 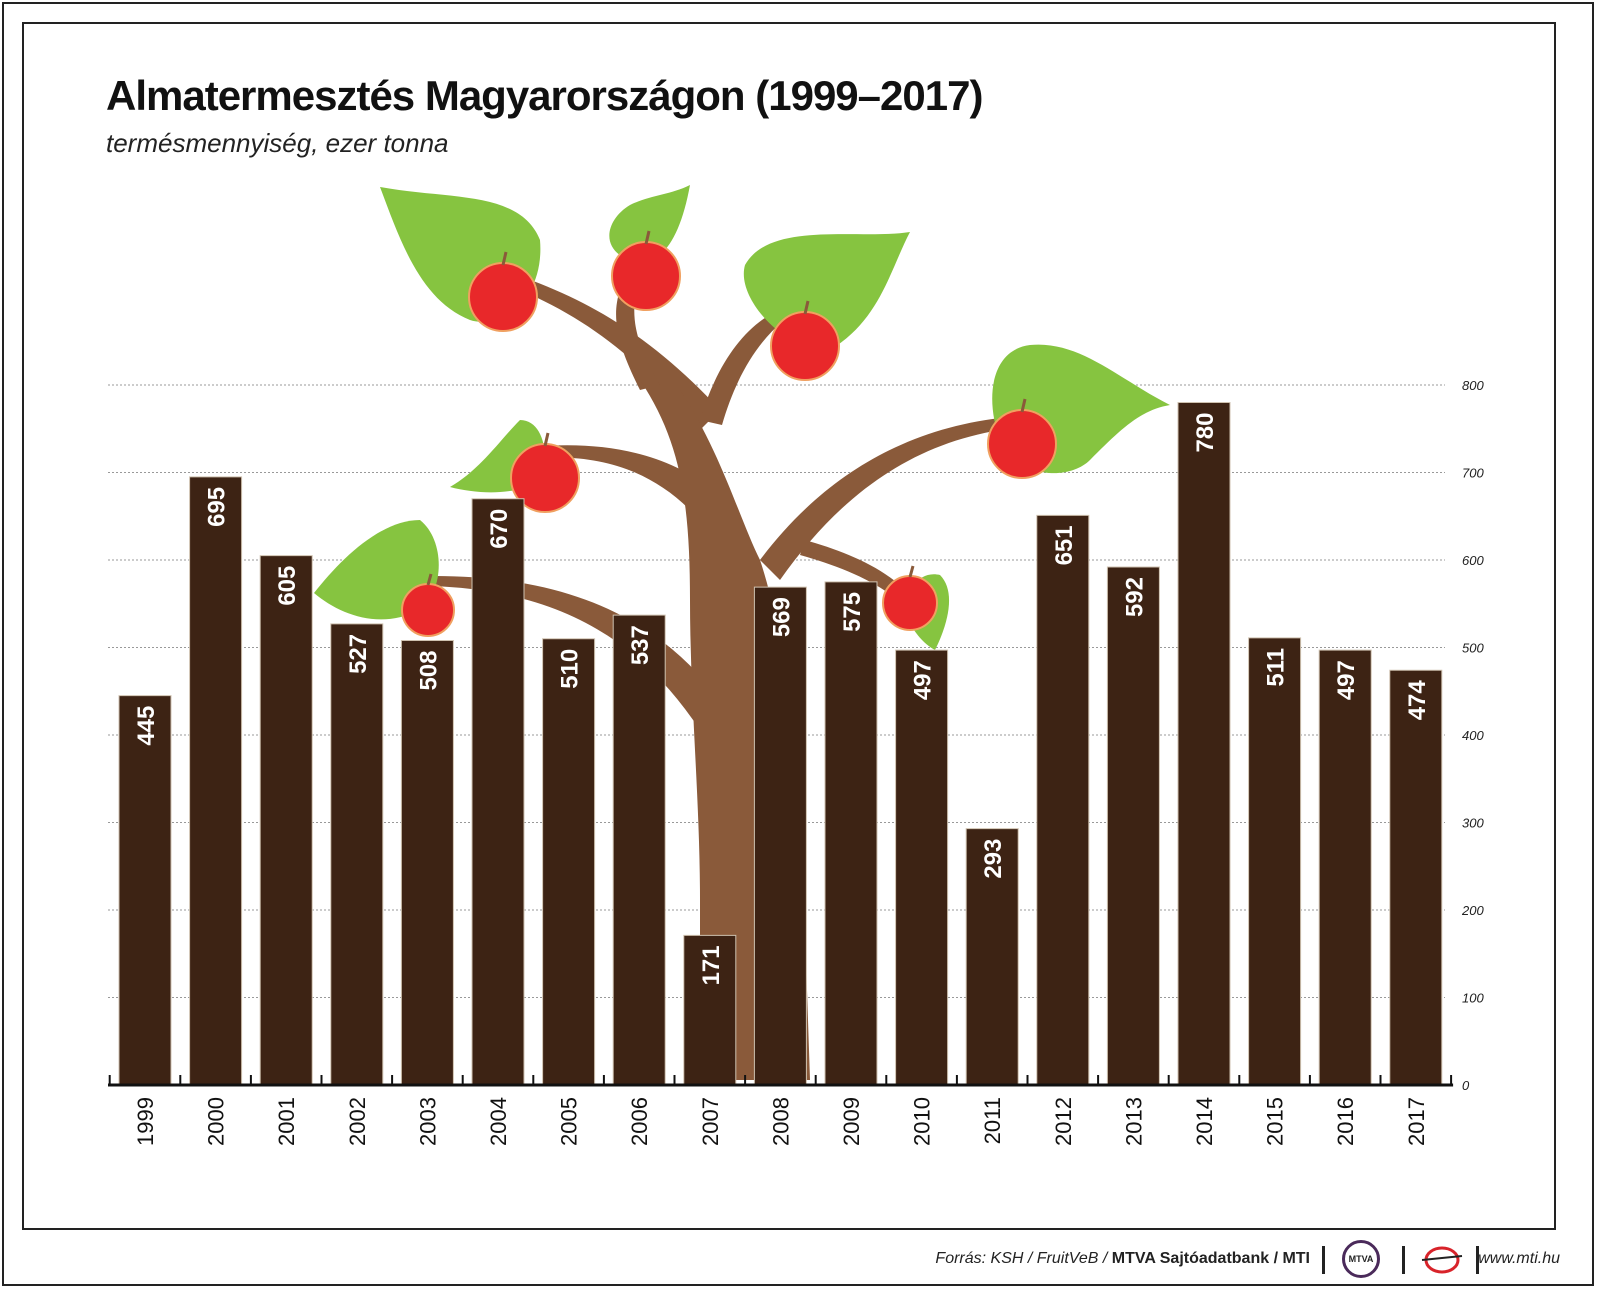 I want to click on x-tick-label: 2011, so click(x=992, y=1120).